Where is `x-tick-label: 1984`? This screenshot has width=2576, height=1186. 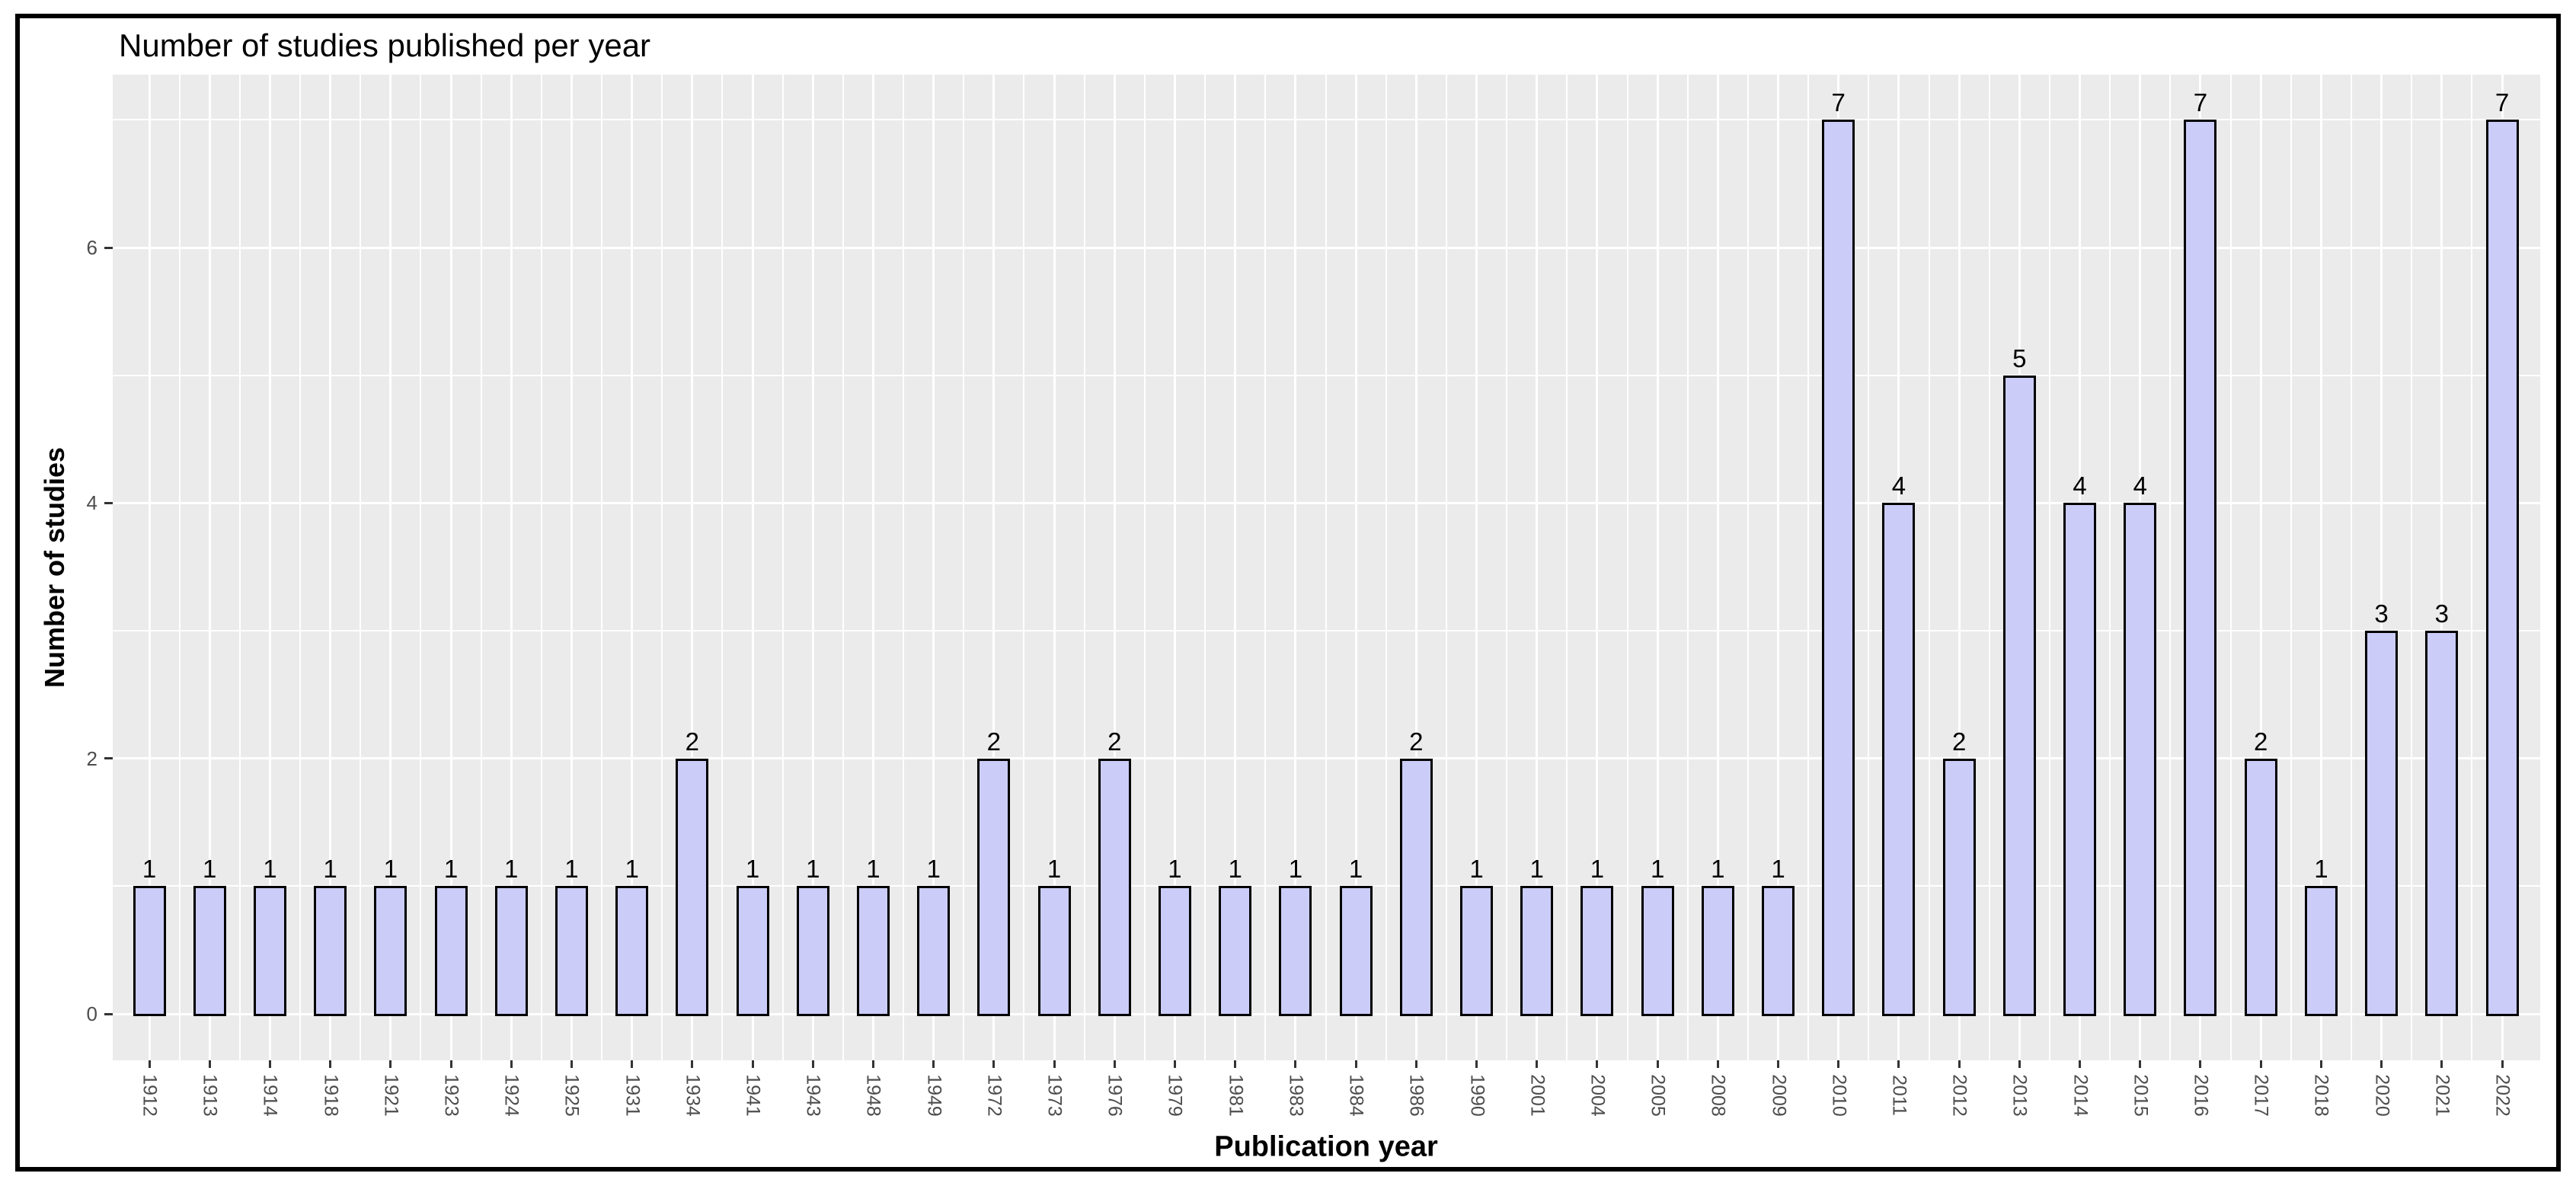 x-tick-label: 1984 is located at coordinates (1356, 1095).